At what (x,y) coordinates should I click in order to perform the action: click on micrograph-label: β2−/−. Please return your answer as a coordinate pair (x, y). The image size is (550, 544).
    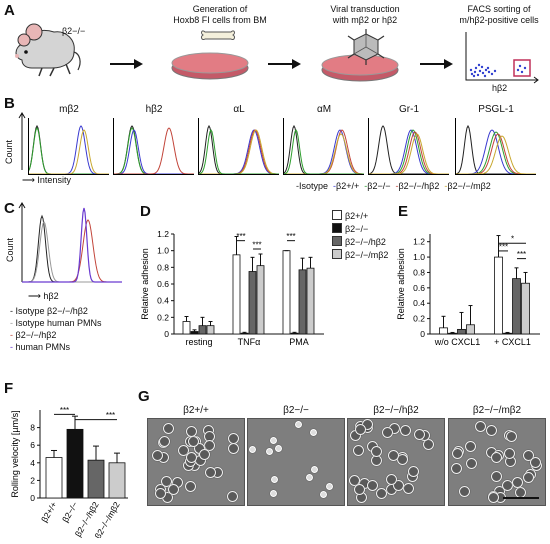
    Looking at the image, I should click on (296, 410).